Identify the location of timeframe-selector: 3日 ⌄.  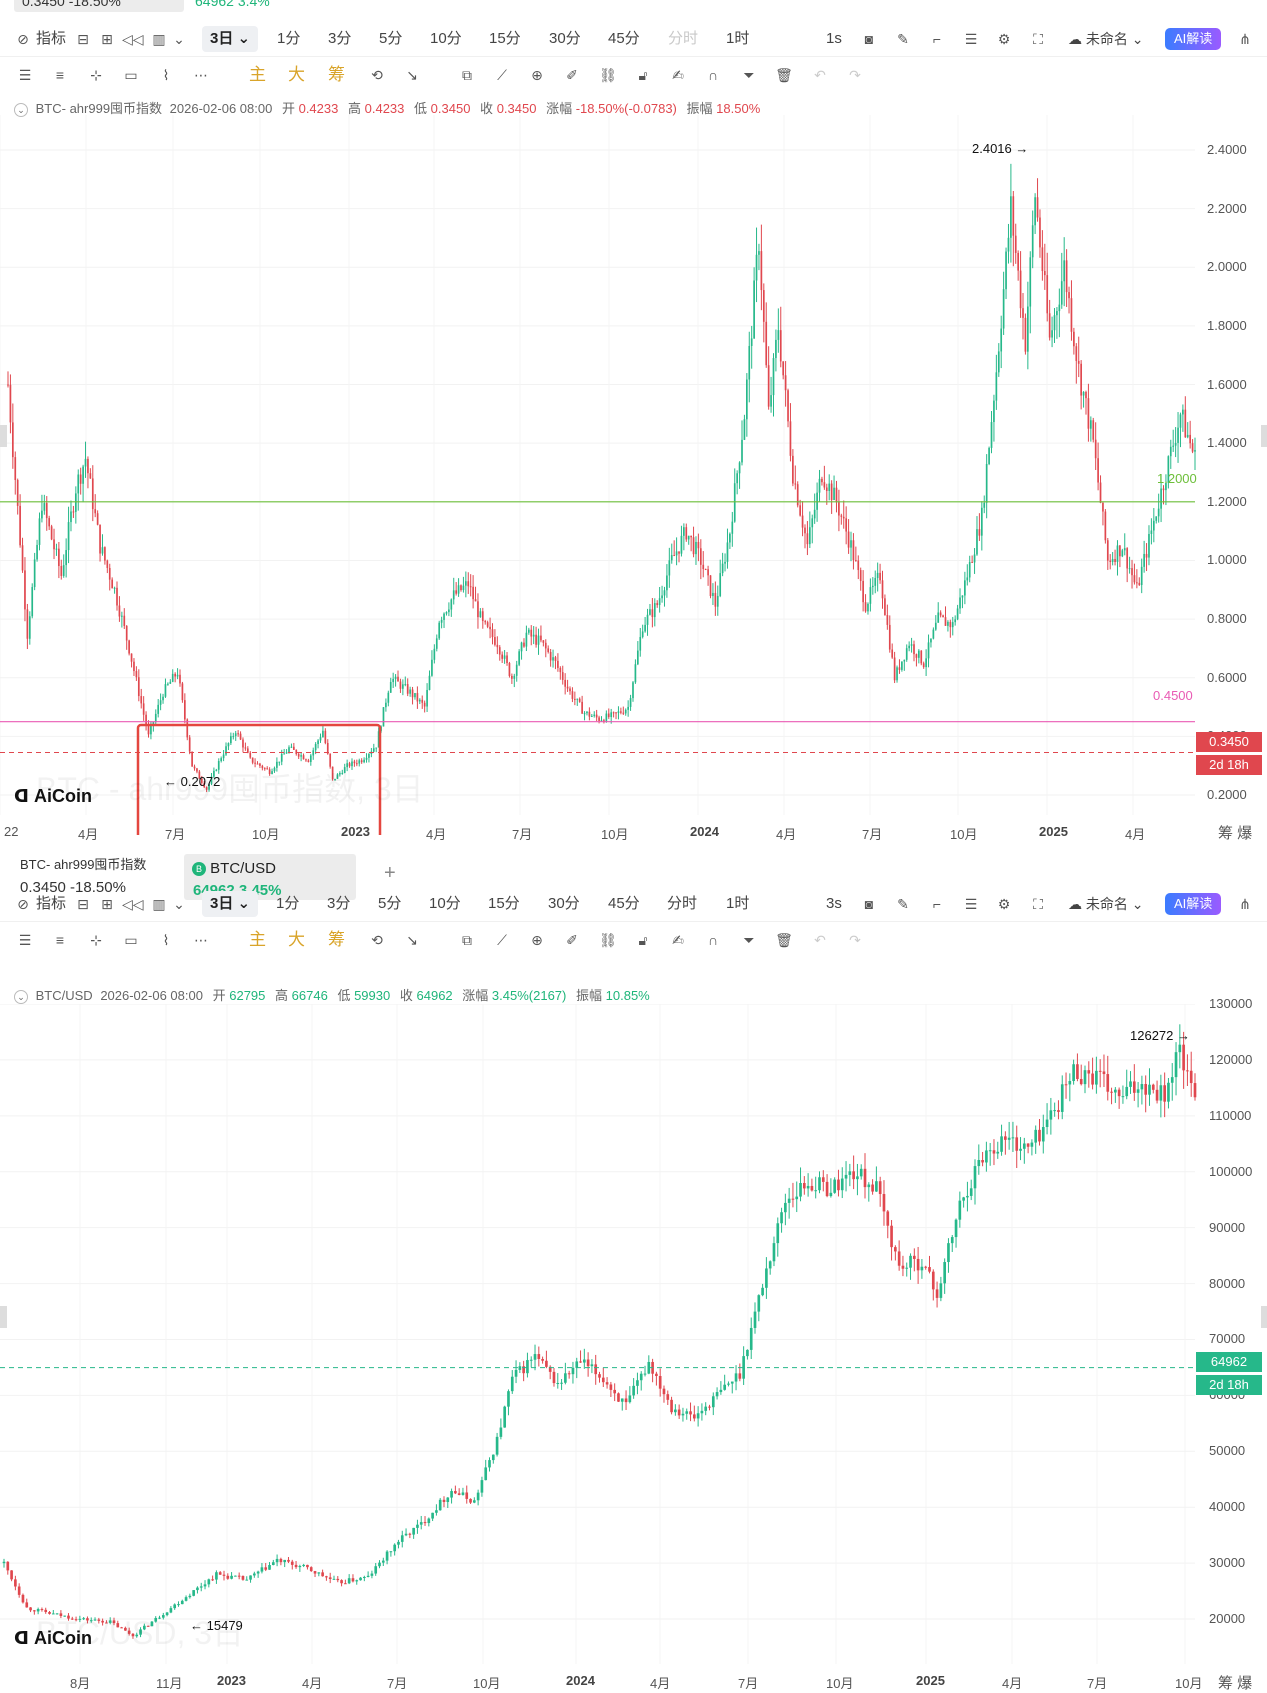
(230, 39).